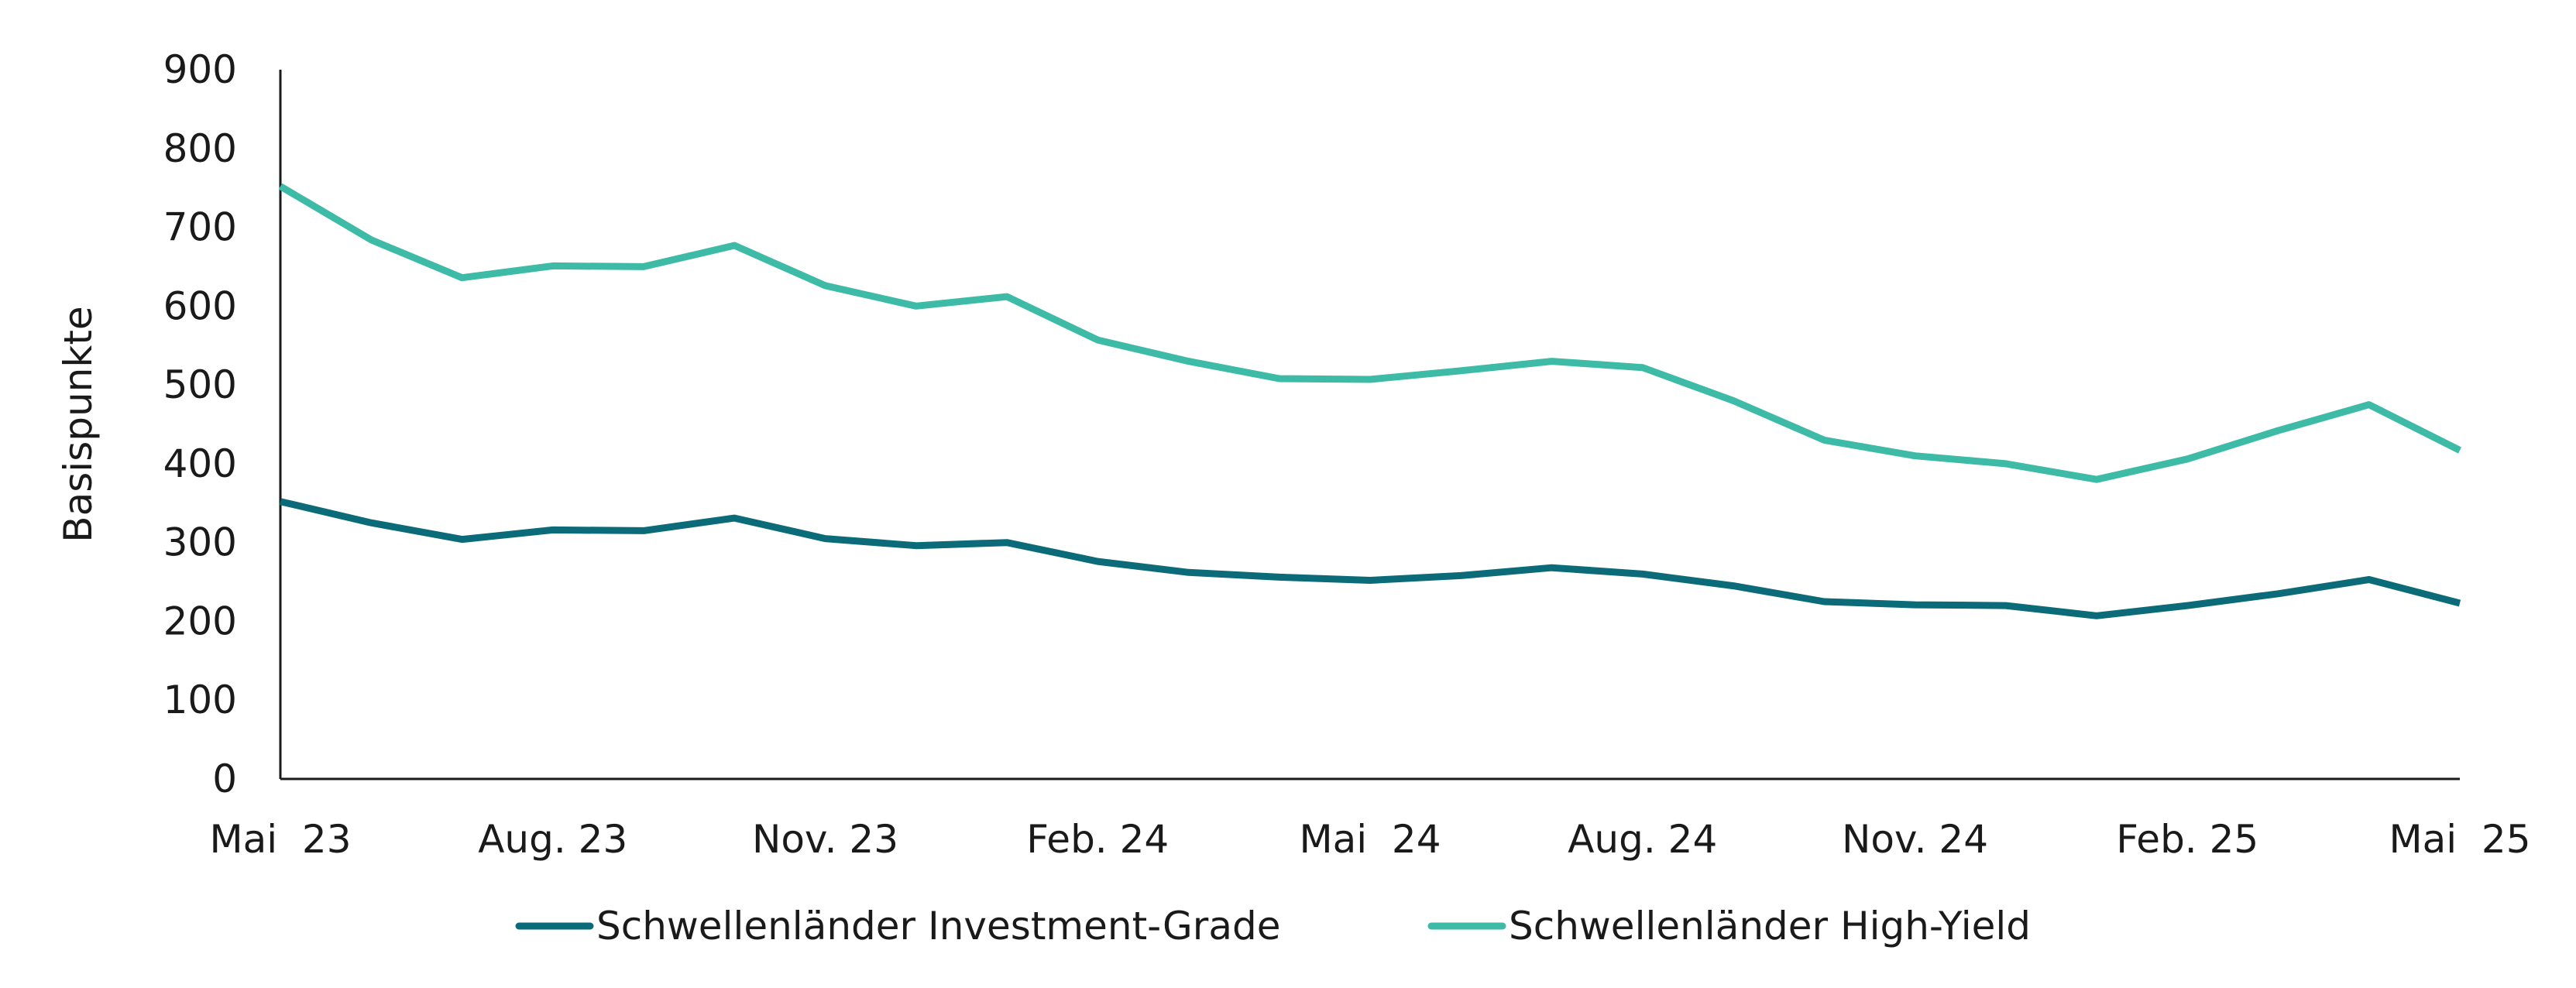 The width and height of the screenshot is (2576, 988). What do you see at coordinates (1642, 840) in the screenshot?
I see `x-tick-label: Aug. 24` at bounding box center [1642, 840].